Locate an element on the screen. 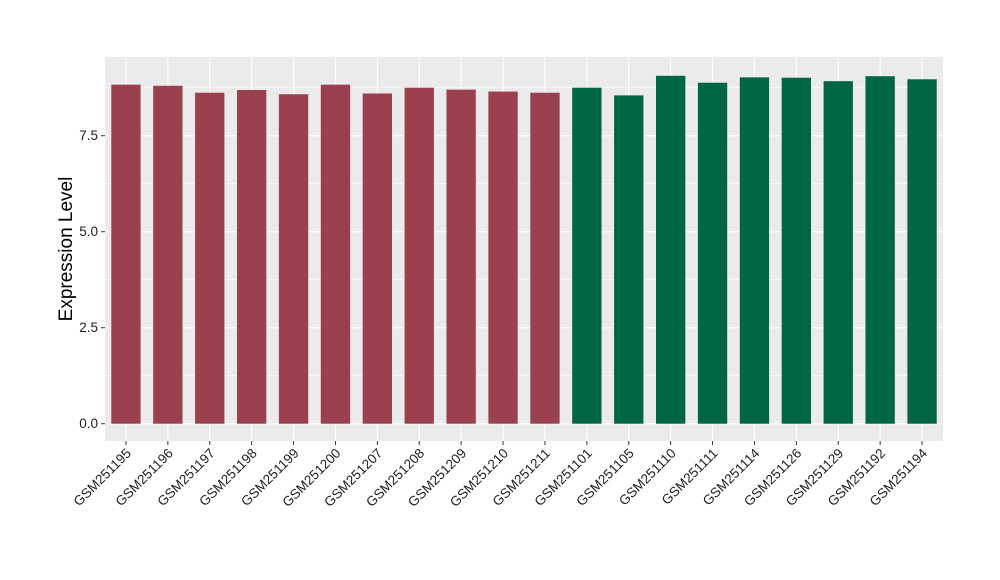 The width and height of the screenshot is (1000, 580). y-tick-label: 7.5 is located at coordinates (88, 135).